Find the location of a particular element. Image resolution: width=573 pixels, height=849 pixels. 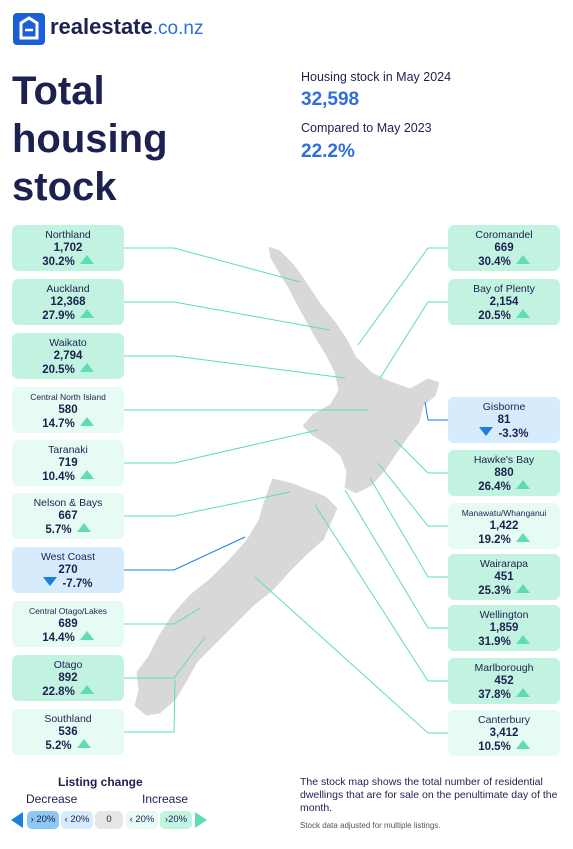

region-name: Wairarapa is located at coordinates (504, 564).